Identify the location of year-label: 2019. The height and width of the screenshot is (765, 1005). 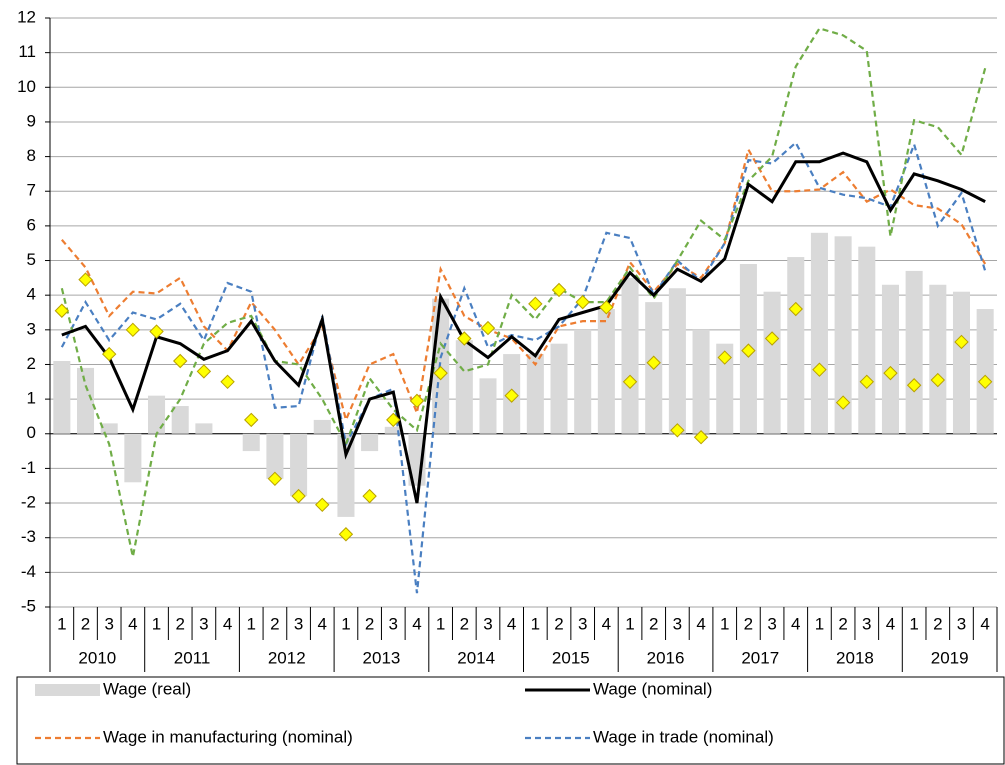
(950, 657).